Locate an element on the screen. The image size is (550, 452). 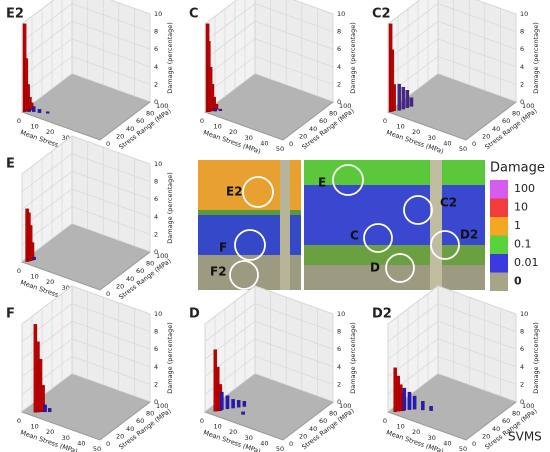
image-label: D is located at coordinates (375, 268).